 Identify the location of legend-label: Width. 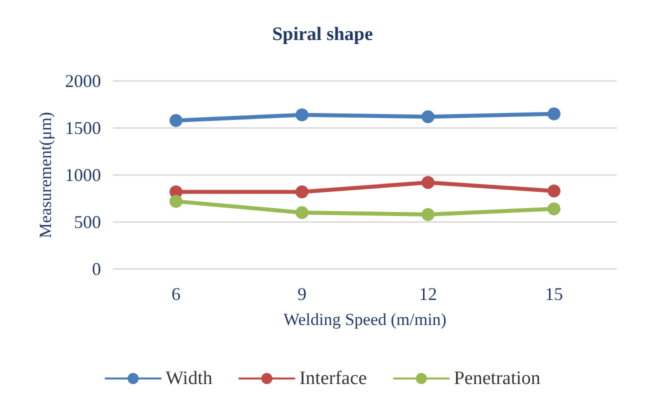
(189, 378).